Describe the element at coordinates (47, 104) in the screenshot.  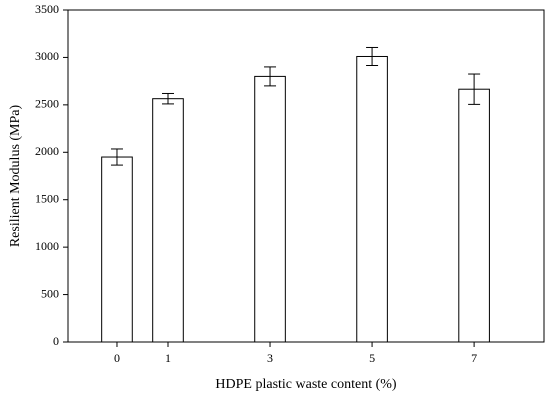
I see `y-tick-label: 2500` at that location.